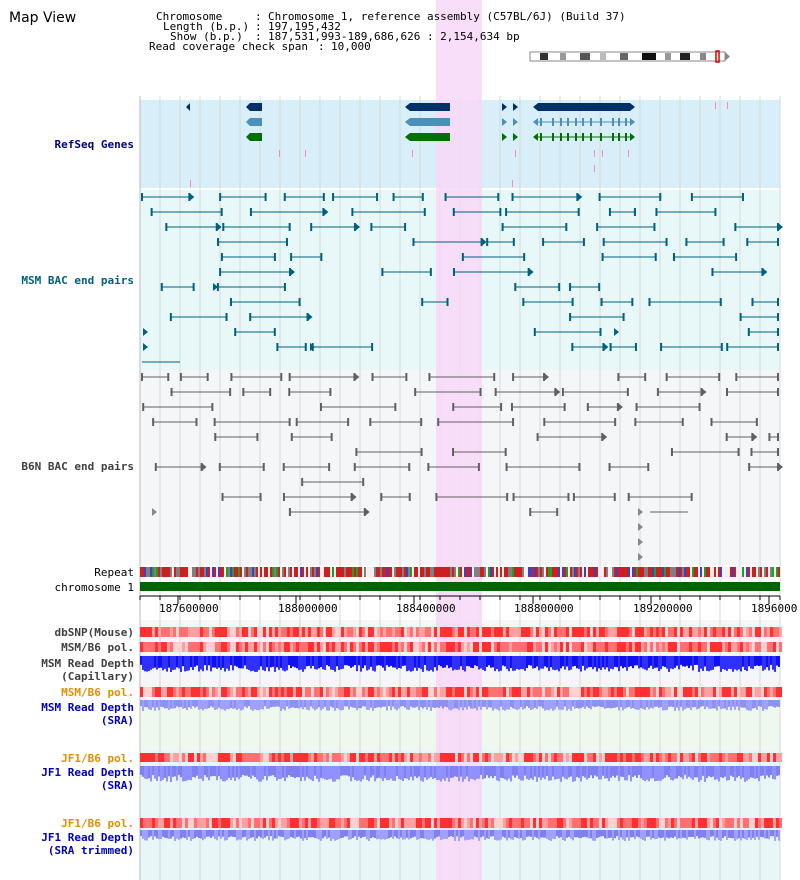 Image resolution: width=800 pixels, height=880 pixels. What do you see at coordinates (97, 647) in the screenshot?
I see `track-label-msm-b6-pol: MSM/B6 pol.` at bounding box center [97, 647].